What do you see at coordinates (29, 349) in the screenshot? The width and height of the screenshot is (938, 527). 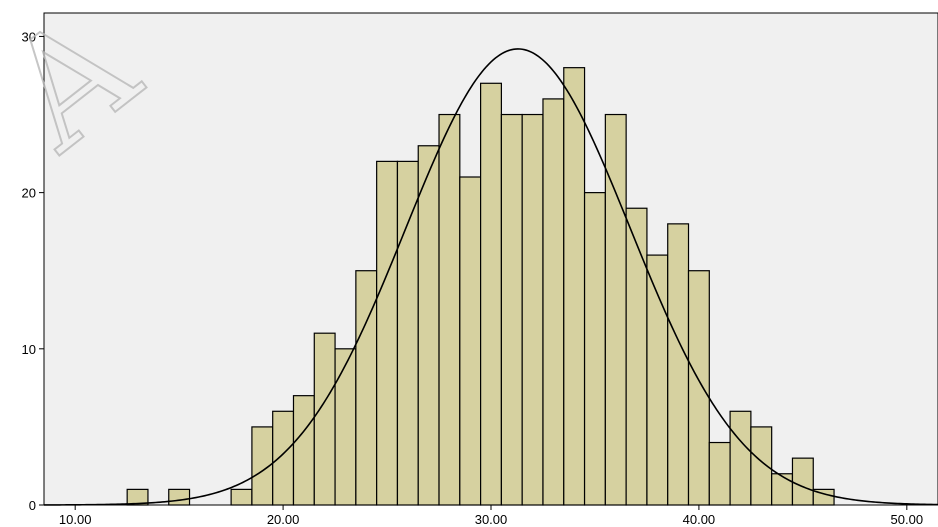 I see `y-tick-label: 10` at bounding box center [29, 349].